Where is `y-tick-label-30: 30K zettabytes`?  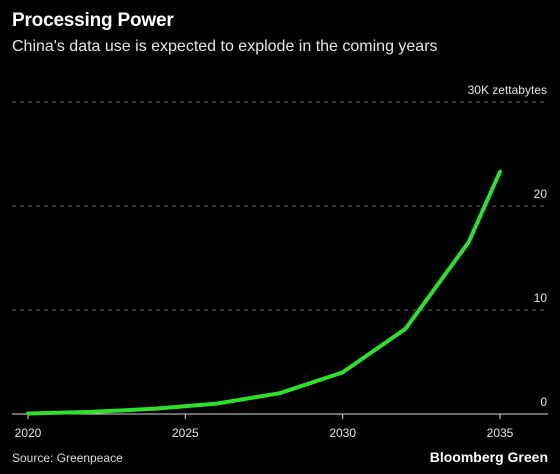
y-tick-label-30: 30K zettabytes is located at coordinates (507, 90).